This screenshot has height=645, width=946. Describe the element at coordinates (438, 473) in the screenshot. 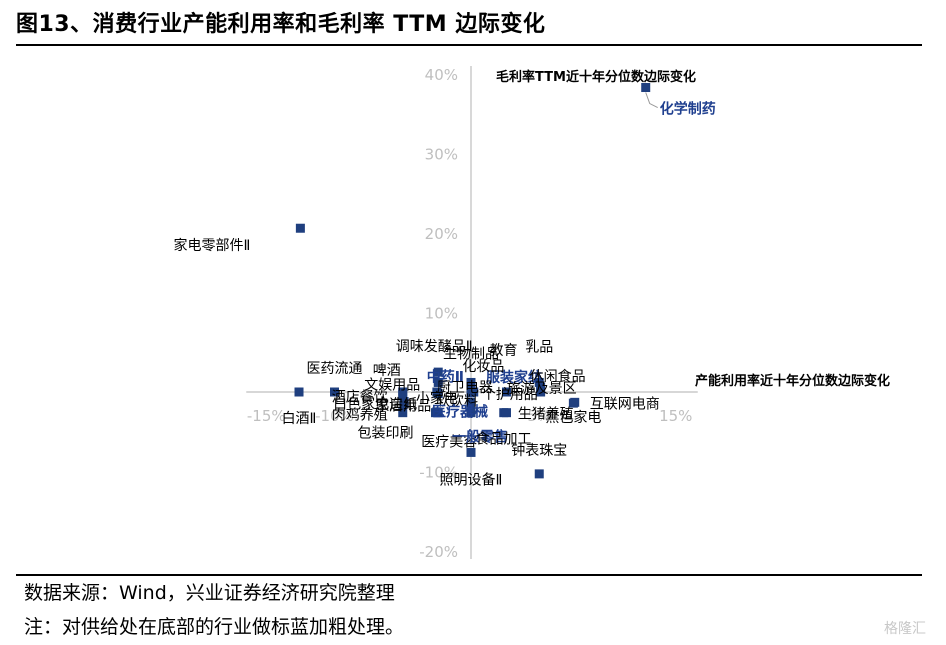

I see `y-tick-label: -10%` at that location.